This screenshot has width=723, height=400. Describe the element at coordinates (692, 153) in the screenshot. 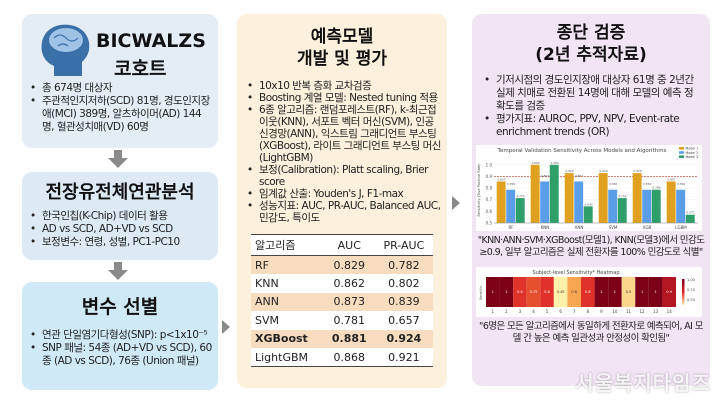

I see `legend-label: Model 2` at that location.